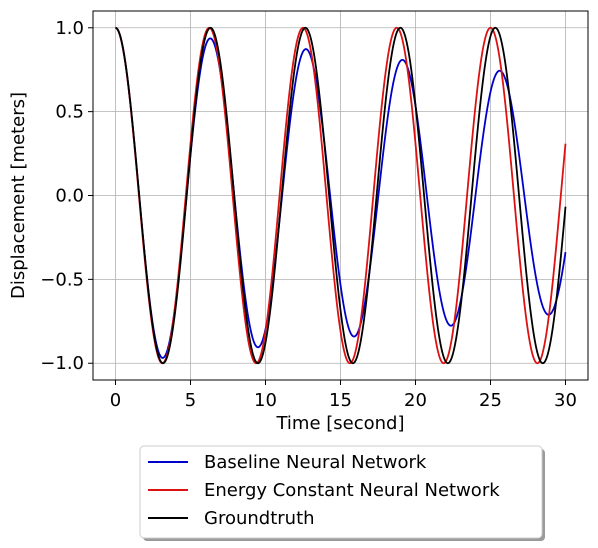 Image resolution: width=598 pixels, height=548 pixels. Describe the element at coordinates (69, 28) in the screenshot. I see `y-tick-label: 1.0` at that location.